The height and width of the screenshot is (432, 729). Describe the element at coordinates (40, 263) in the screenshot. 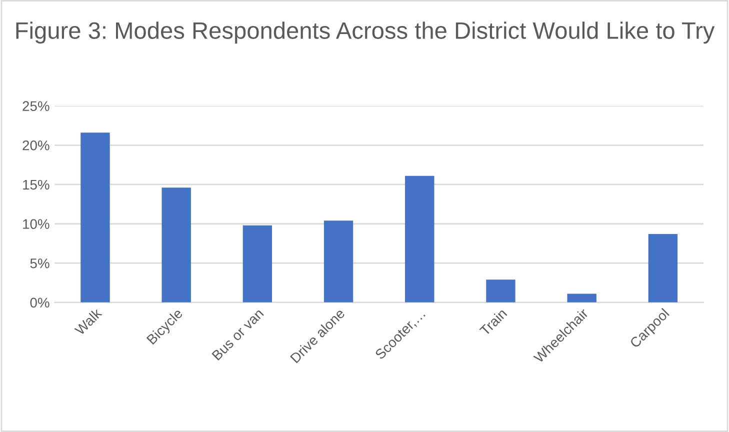

I see `y-tick-label: 5%` at that location.